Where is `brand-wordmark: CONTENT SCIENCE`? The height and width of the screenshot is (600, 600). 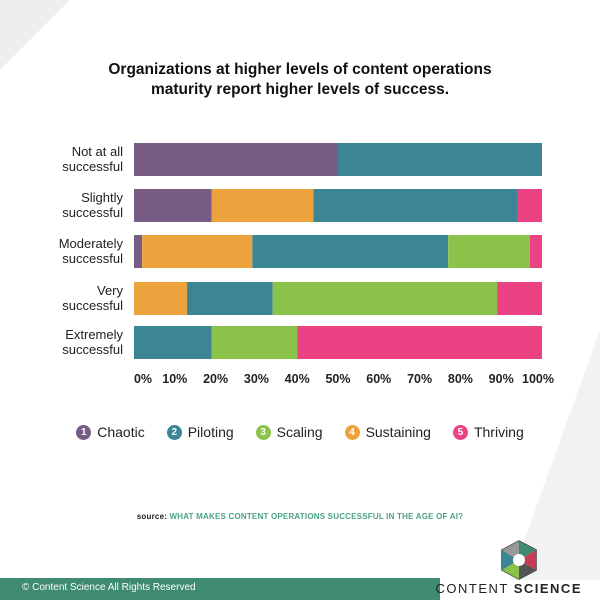
brand-wordmark: CONTENT SCIENCE is located at coordinates (508, 588).